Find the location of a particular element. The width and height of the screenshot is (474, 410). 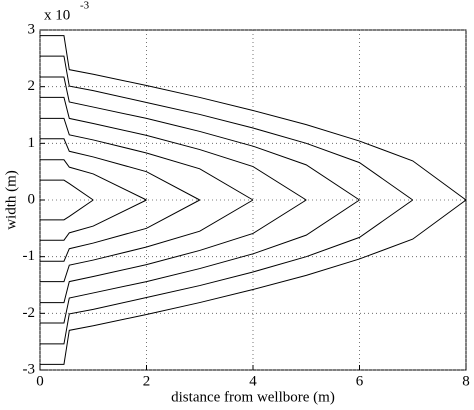

x-tick-label: 8 is located at coordinates (466, 381).